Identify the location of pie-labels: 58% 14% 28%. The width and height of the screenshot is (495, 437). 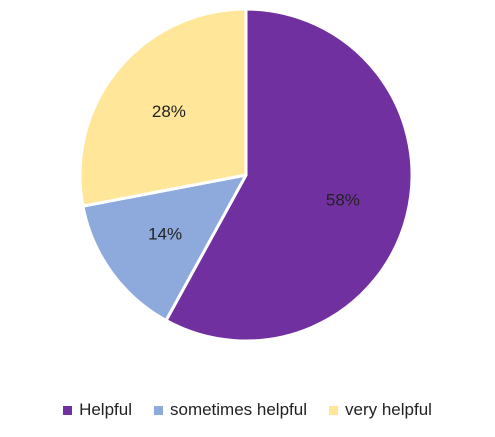
(254, 173).